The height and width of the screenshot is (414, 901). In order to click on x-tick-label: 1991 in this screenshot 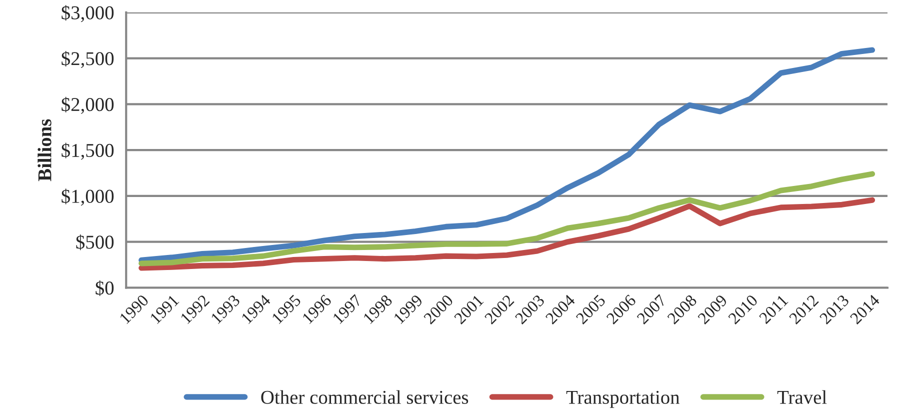, I will do `click(165, 309)`.